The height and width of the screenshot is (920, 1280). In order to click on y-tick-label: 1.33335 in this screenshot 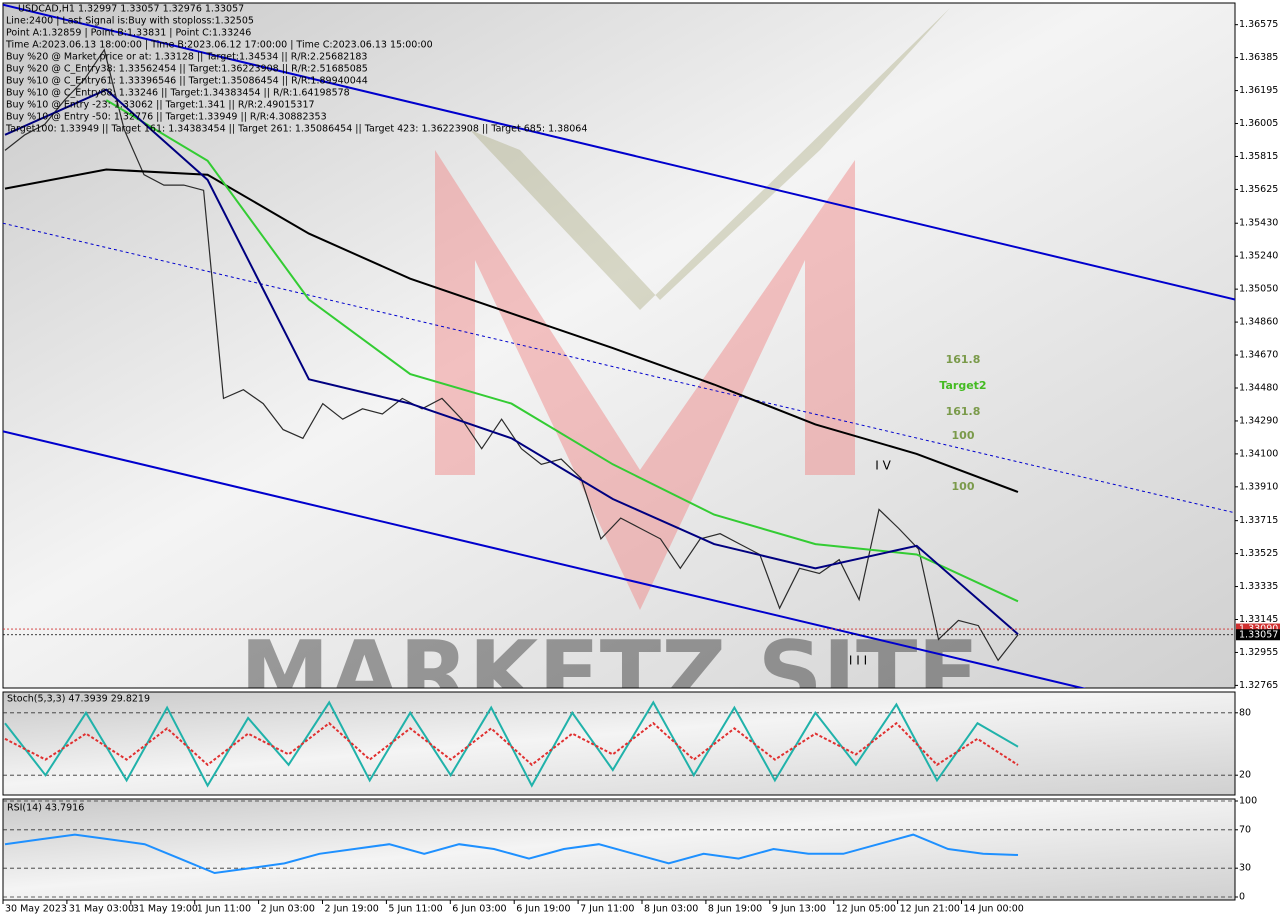, I will do `click(1258, 586)`.